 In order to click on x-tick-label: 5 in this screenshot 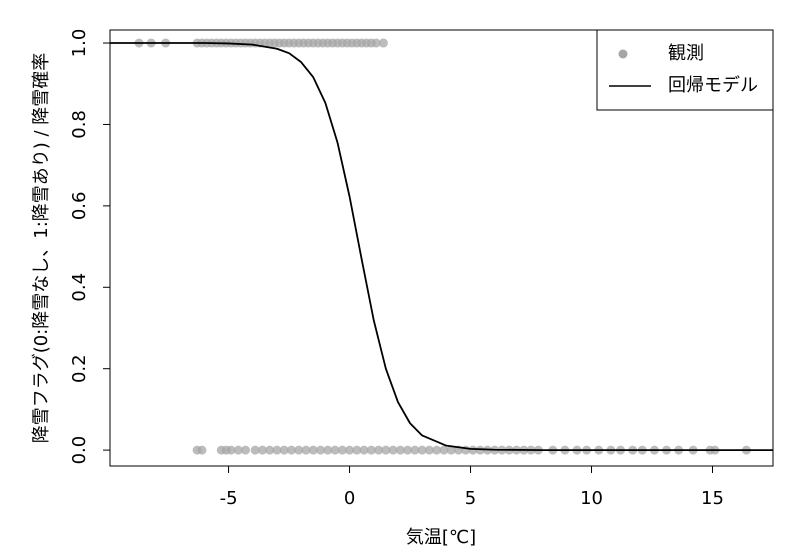, I will do `click(470, 498)`.